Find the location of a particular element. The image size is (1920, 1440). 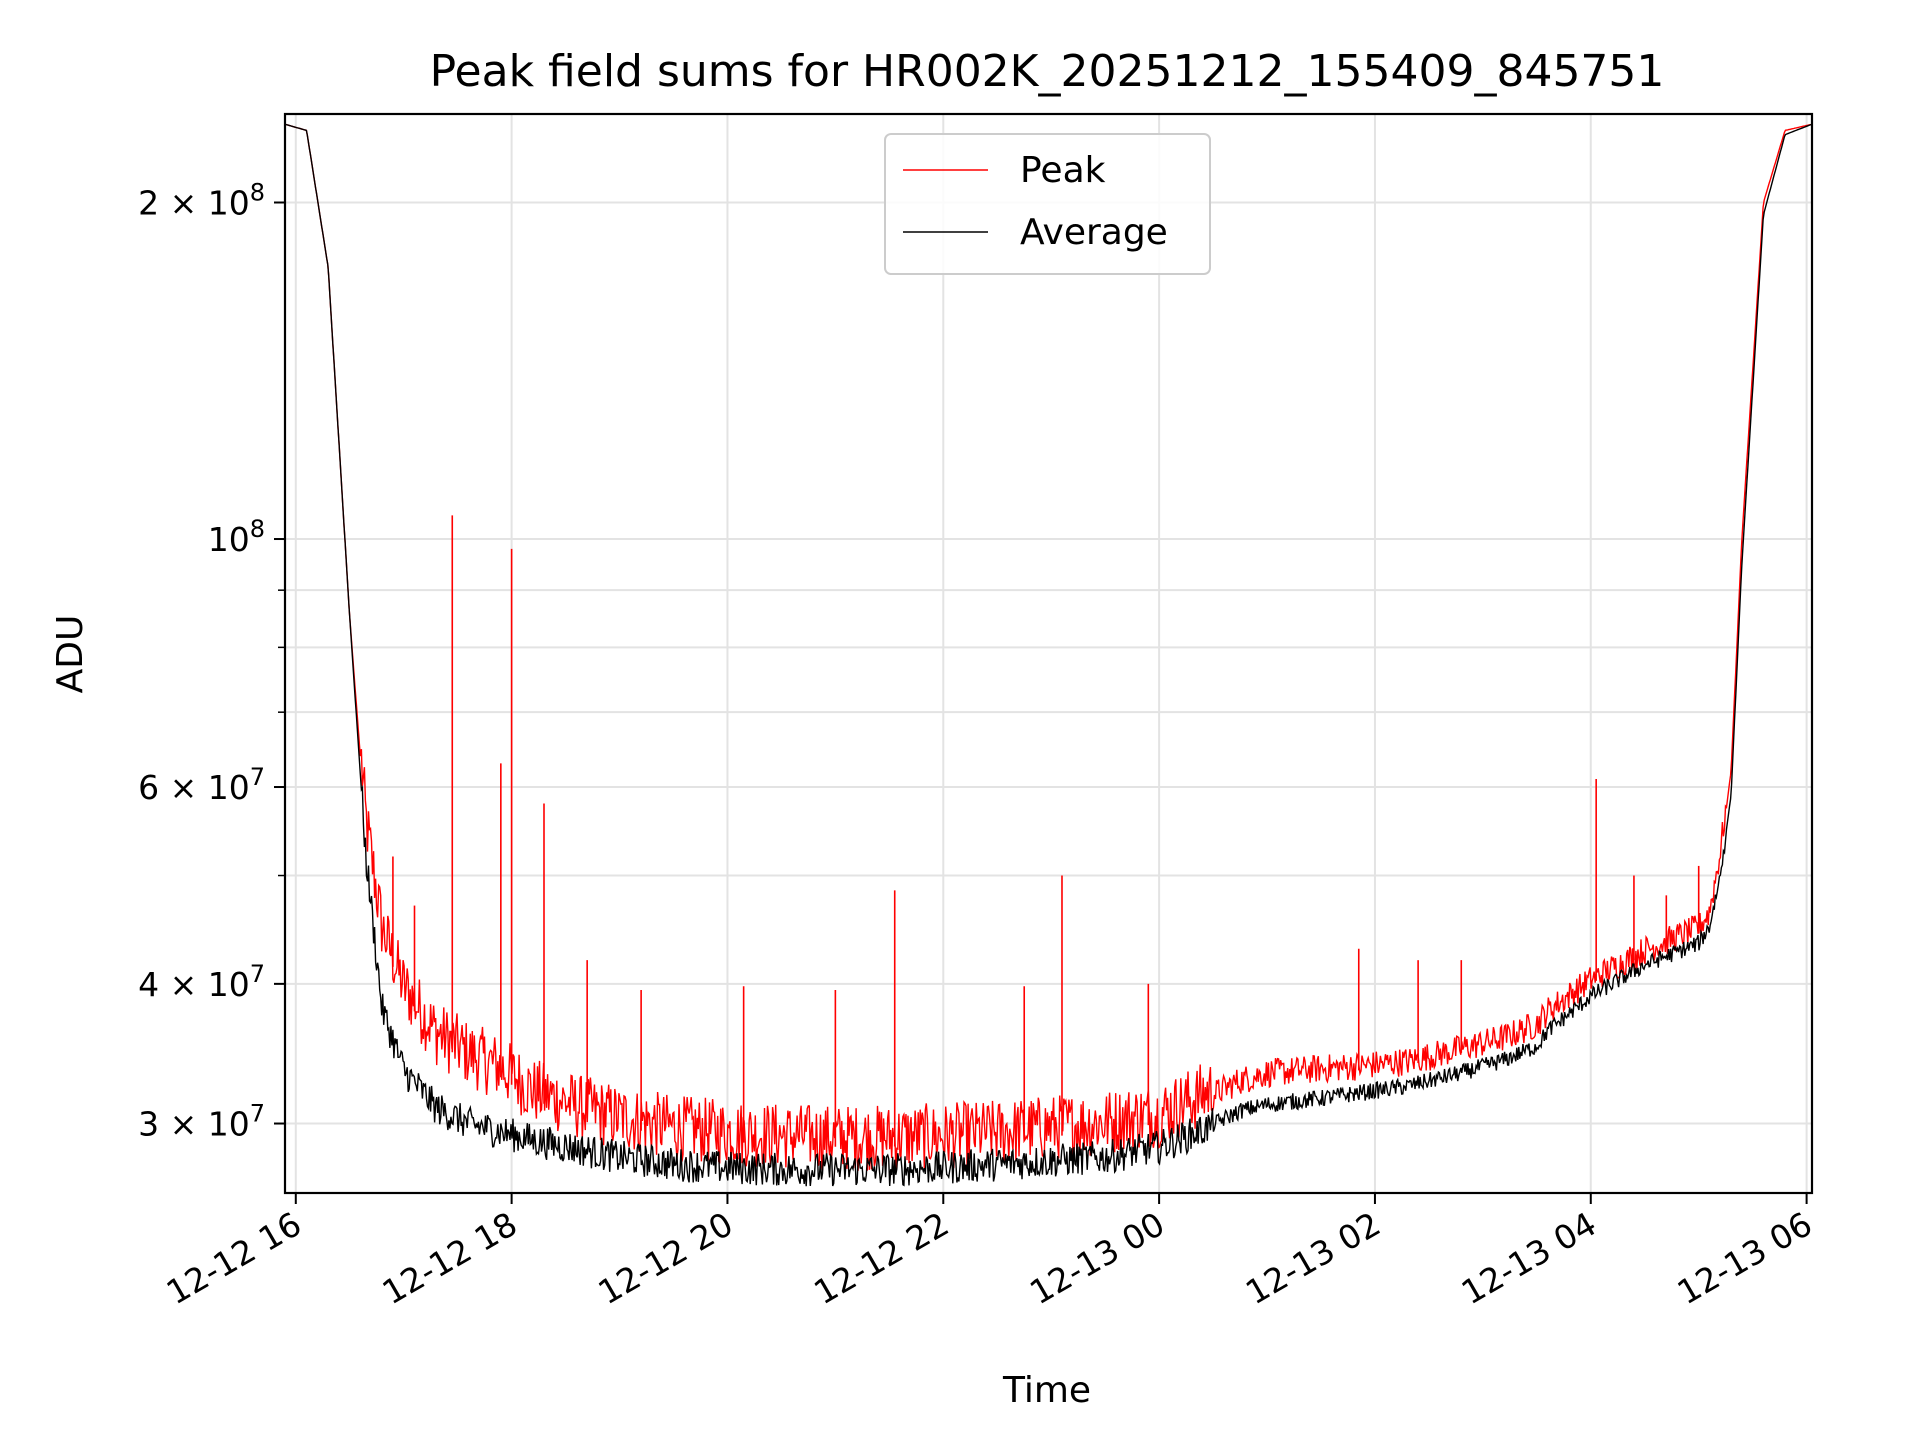

x-axis-label: Time is located at coordinates (1046, 1390).